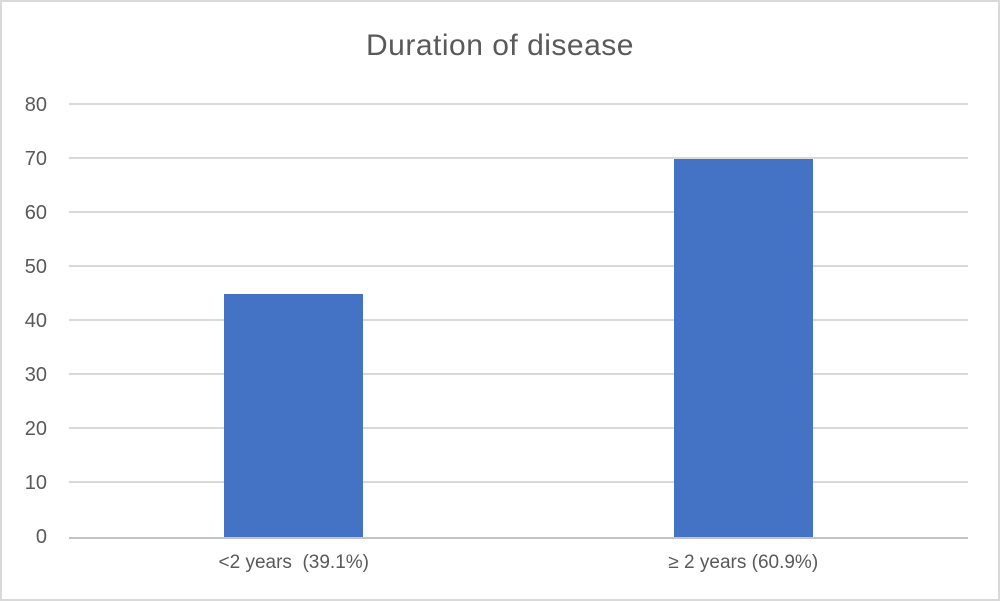 Image resolution: width=1000 pixels, height=601 pixels. What do you see at coordinates (35, 429) in the screenshot?
I see `y-axis-tick-label-20: 20` at bounding box center [35, 429].